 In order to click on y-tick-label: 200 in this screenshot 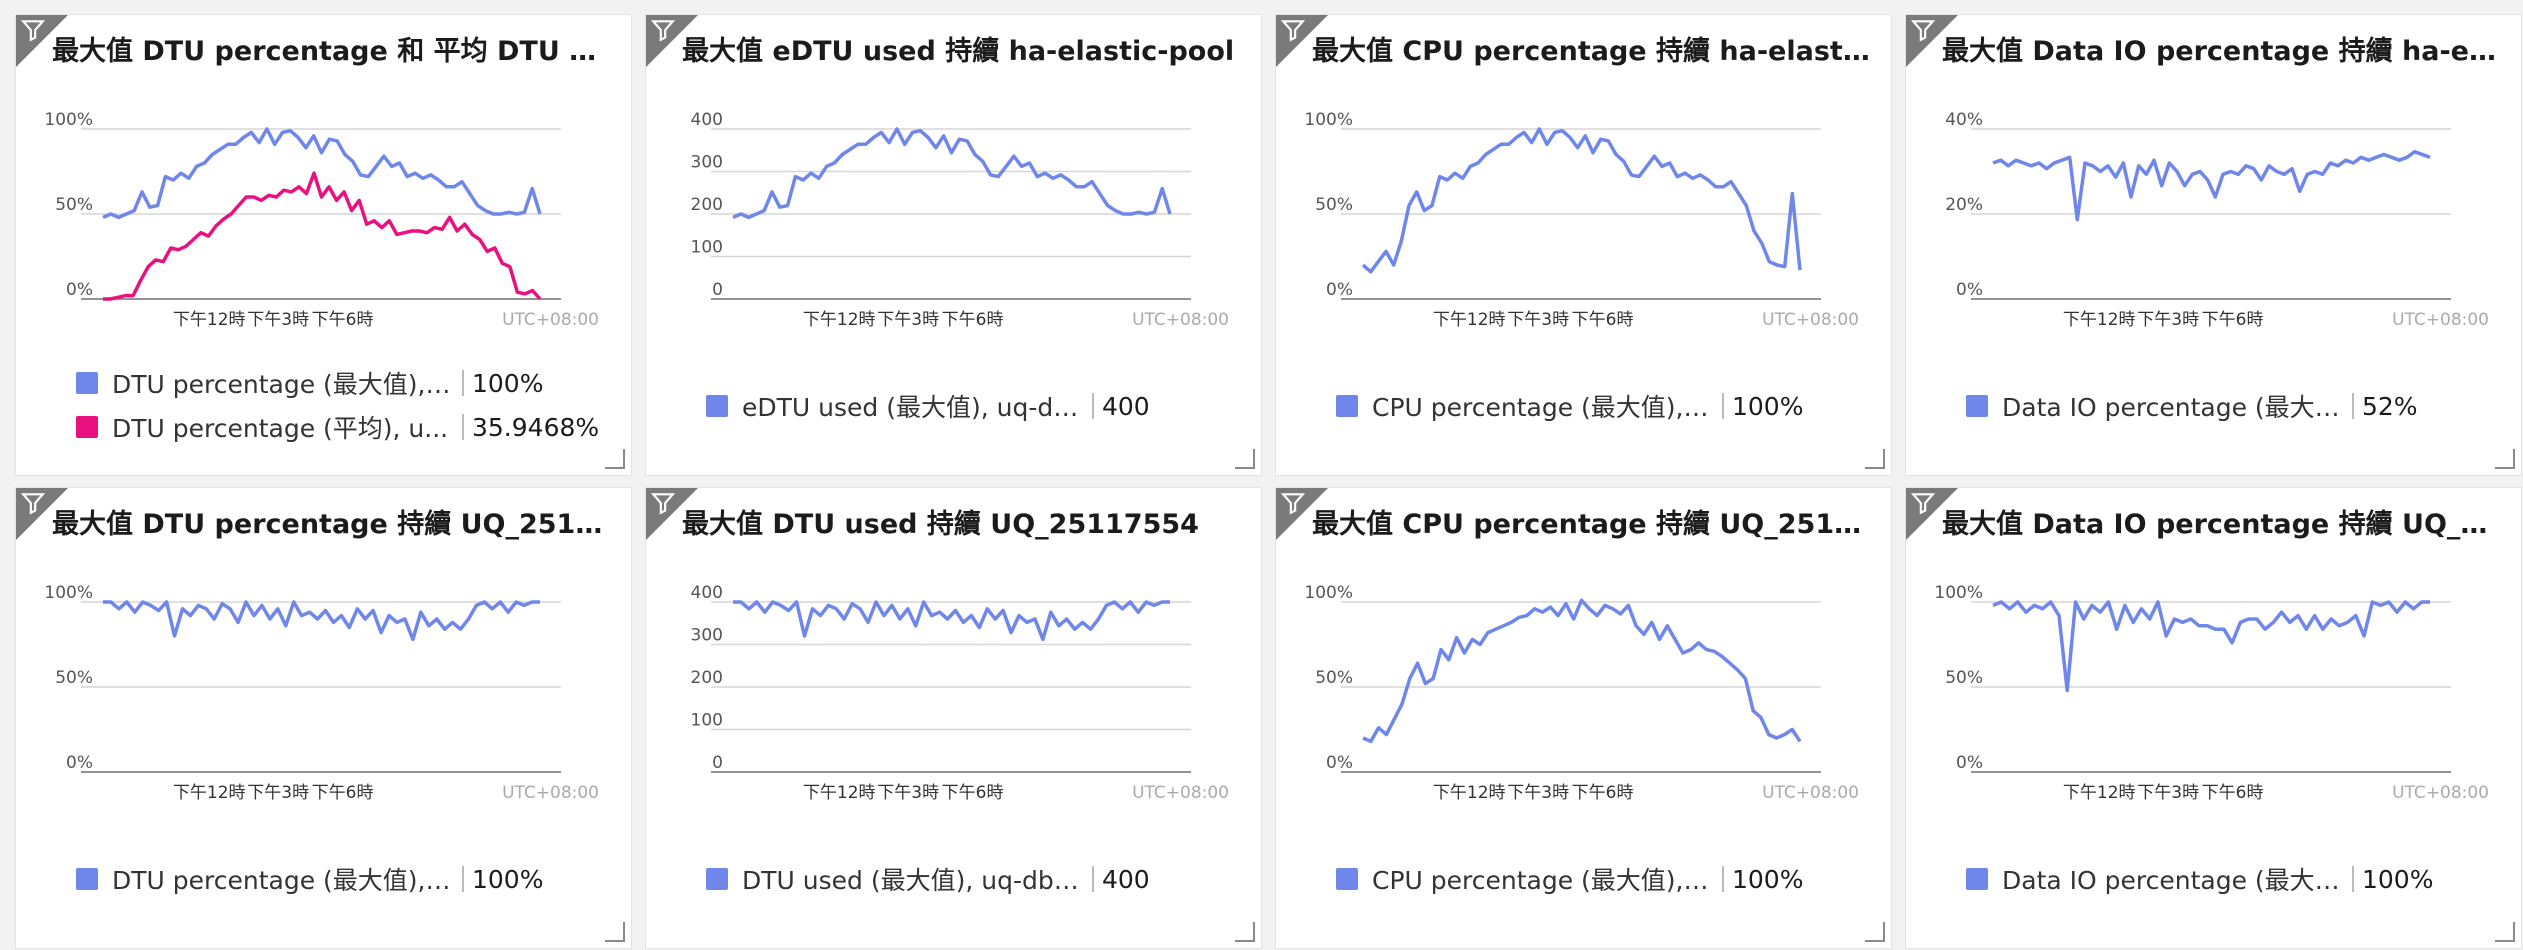, I will do `click(707, 678)`.